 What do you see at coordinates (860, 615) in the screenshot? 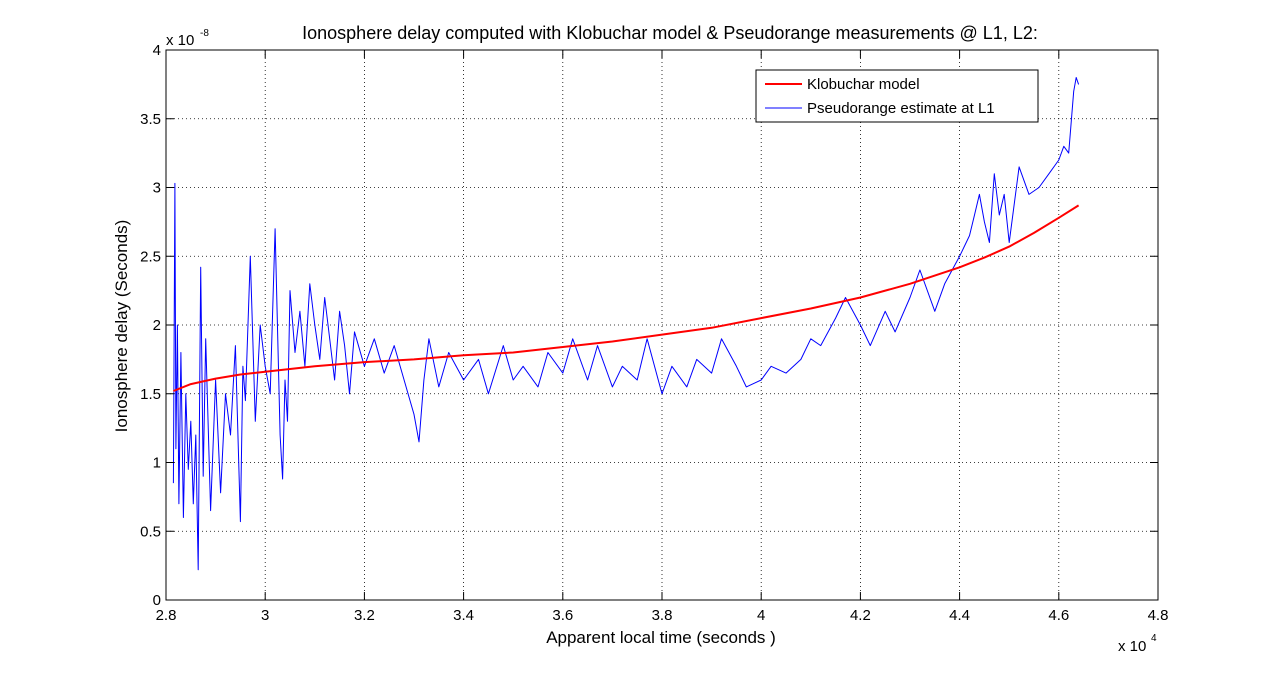
I see `x-tick-label: 4.2` at bounding box center [860, 615].